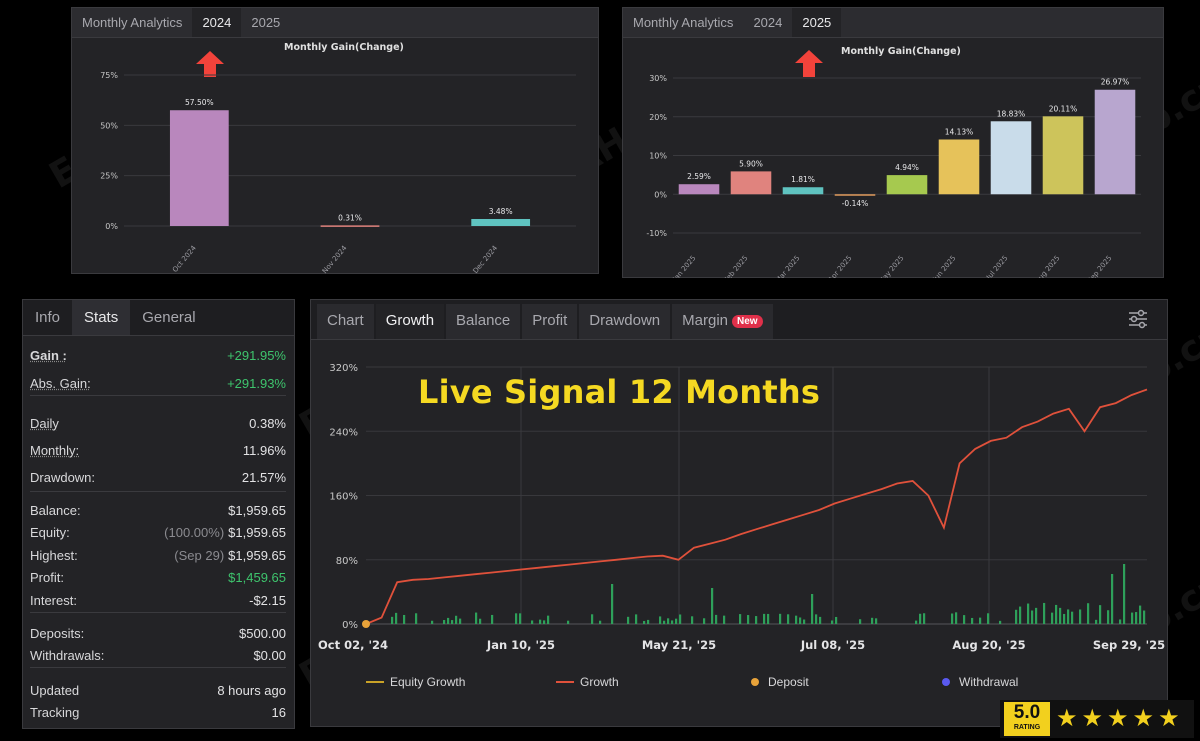  What do you see at coordinates (55, 450) in the screenshot?
I see `stat-label: Monthly:` at bounding box center [55, 450].